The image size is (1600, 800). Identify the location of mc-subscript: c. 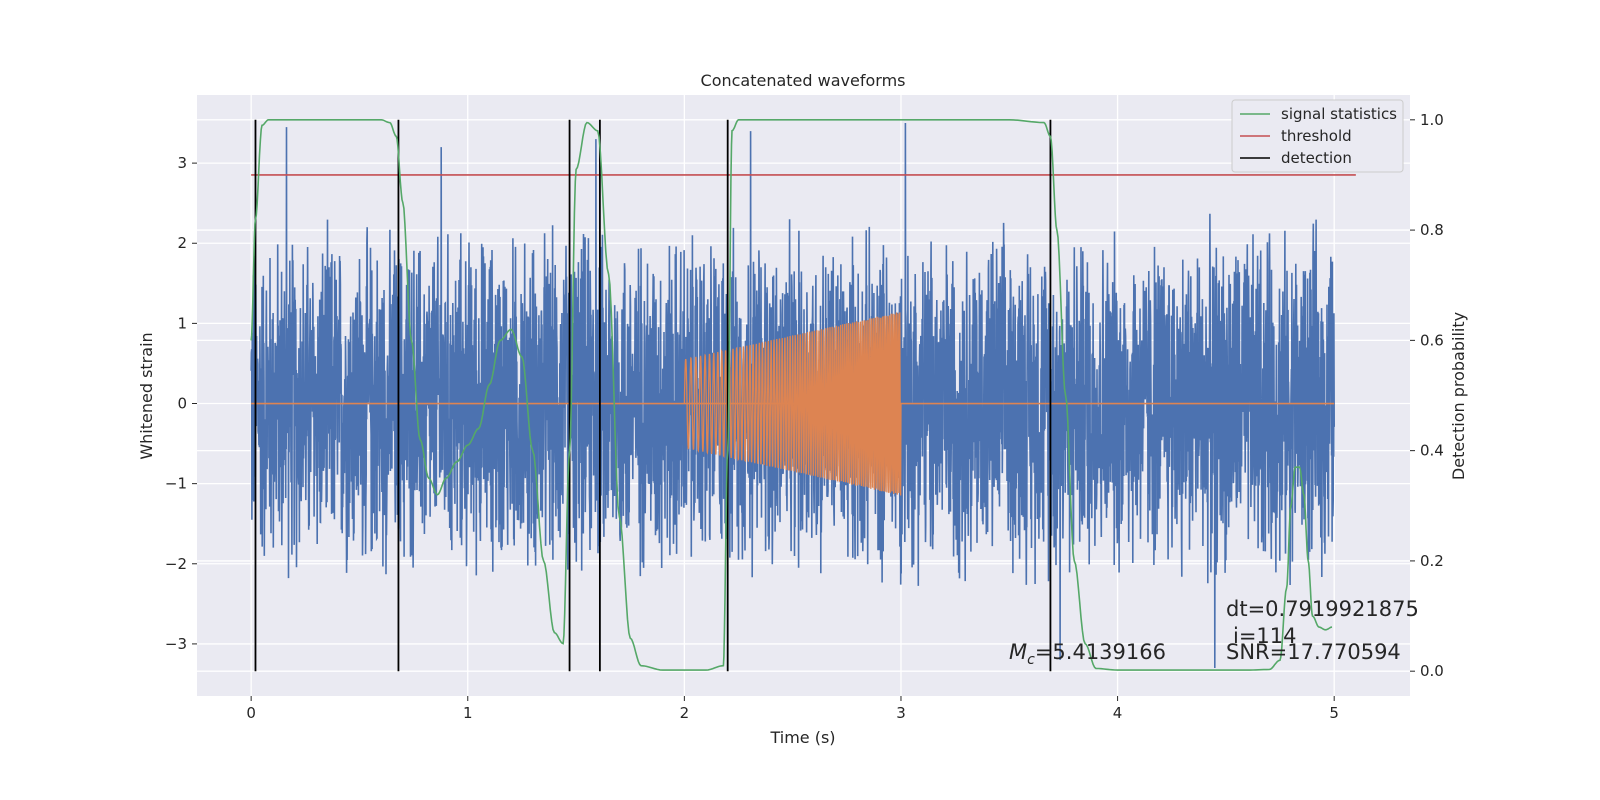
(1031, 660).